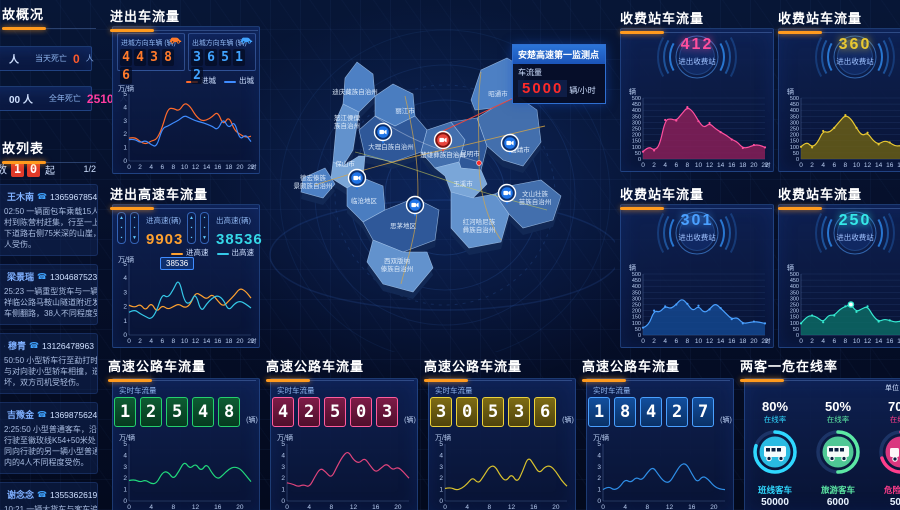  Describe the element at coordinates (33, 169) in the screenshot. I see `digit-cell: 0` at that location.